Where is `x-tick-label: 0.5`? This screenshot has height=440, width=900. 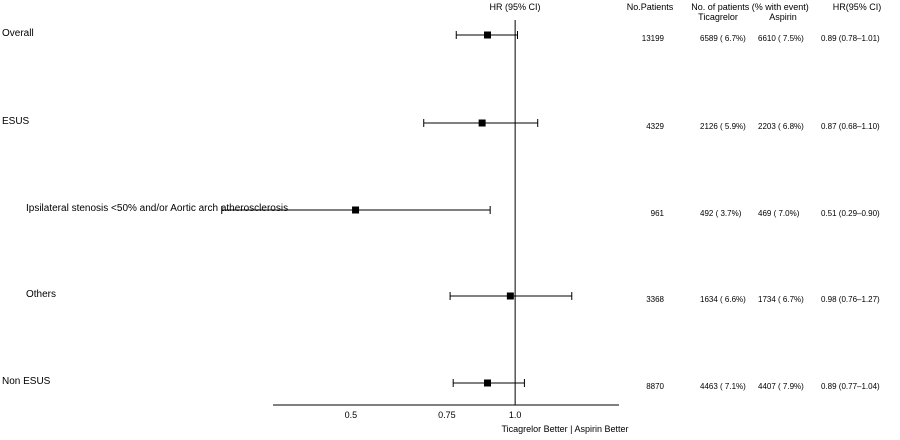 x-tick-label: 0.5 is located at coordinates (351, 415).